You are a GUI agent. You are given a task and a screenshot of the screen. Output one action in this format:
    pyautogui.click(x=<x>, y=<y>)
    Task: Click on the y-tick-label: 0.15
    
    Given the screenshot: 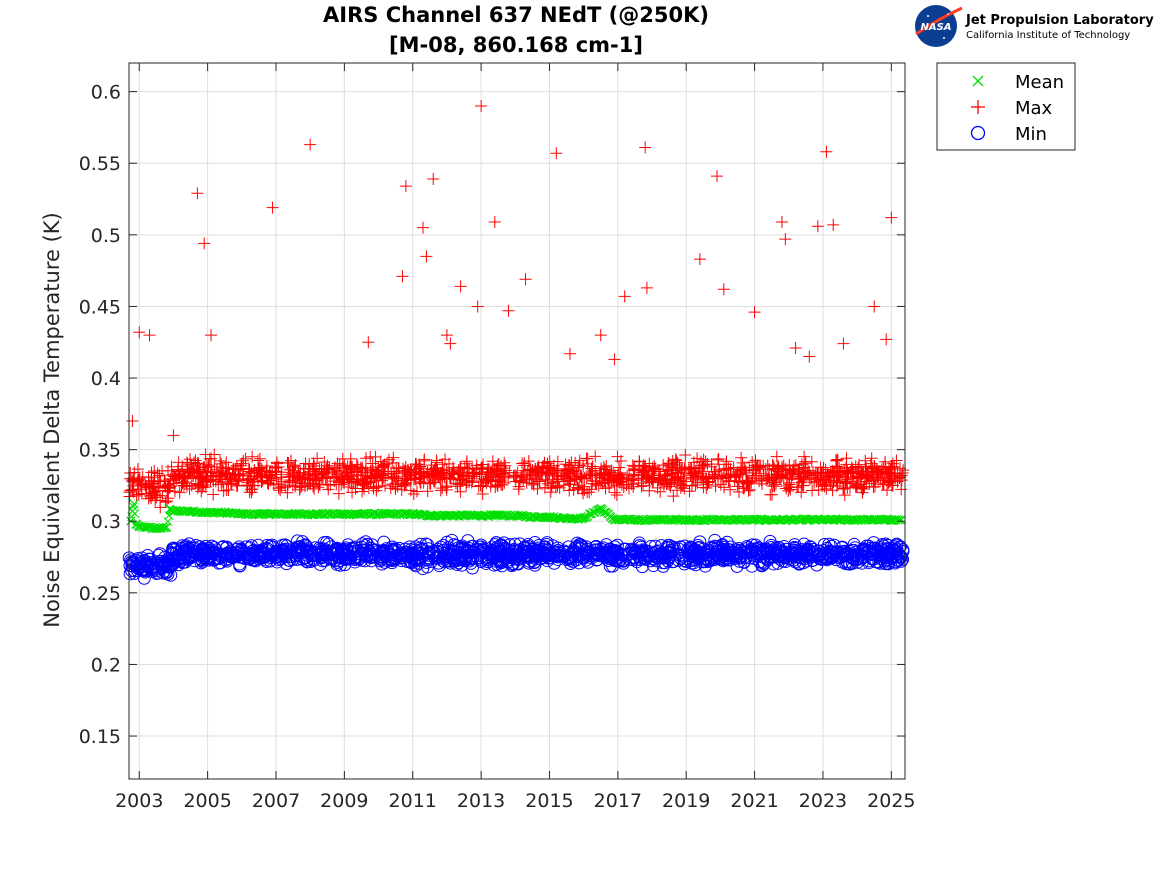 What is the action you would take?
    pyautogui.click(x=100, y=737)
    